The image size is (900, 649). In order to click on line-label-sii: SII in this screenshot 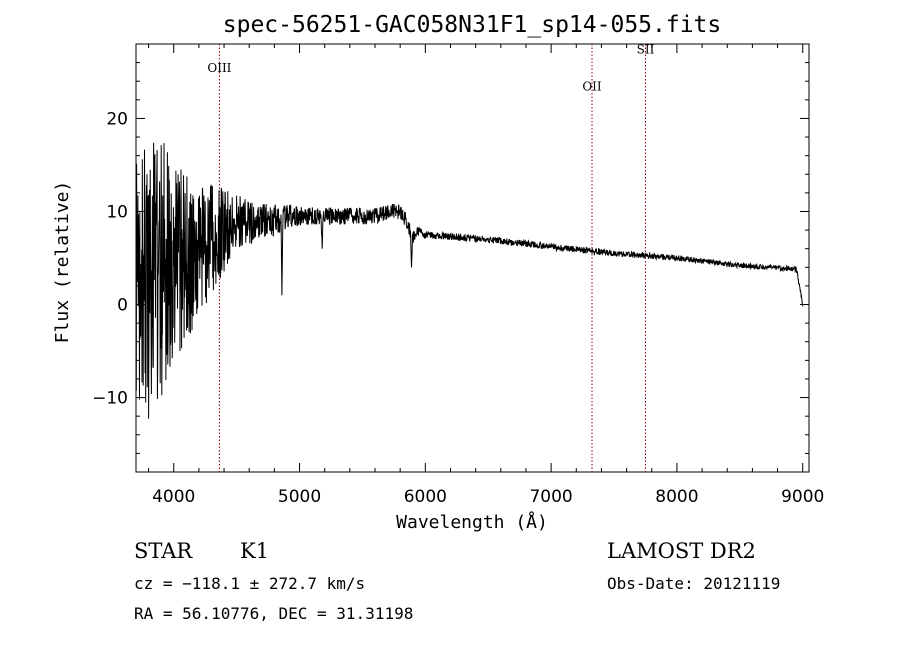, I will do `click(646, 49)`.